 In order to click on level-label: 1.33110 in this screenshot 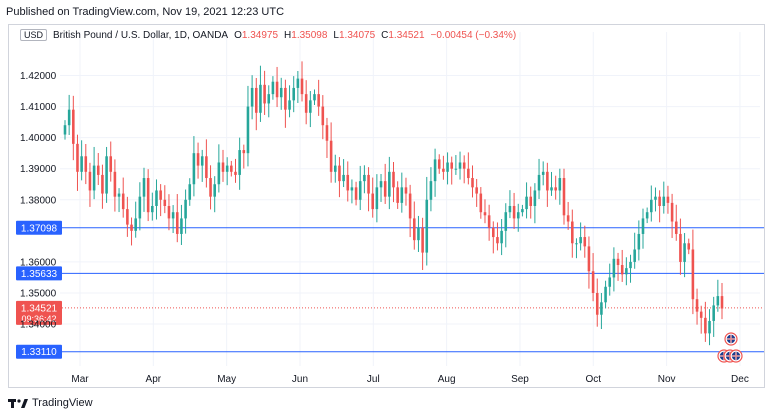, I will do `click(39, 352)`.